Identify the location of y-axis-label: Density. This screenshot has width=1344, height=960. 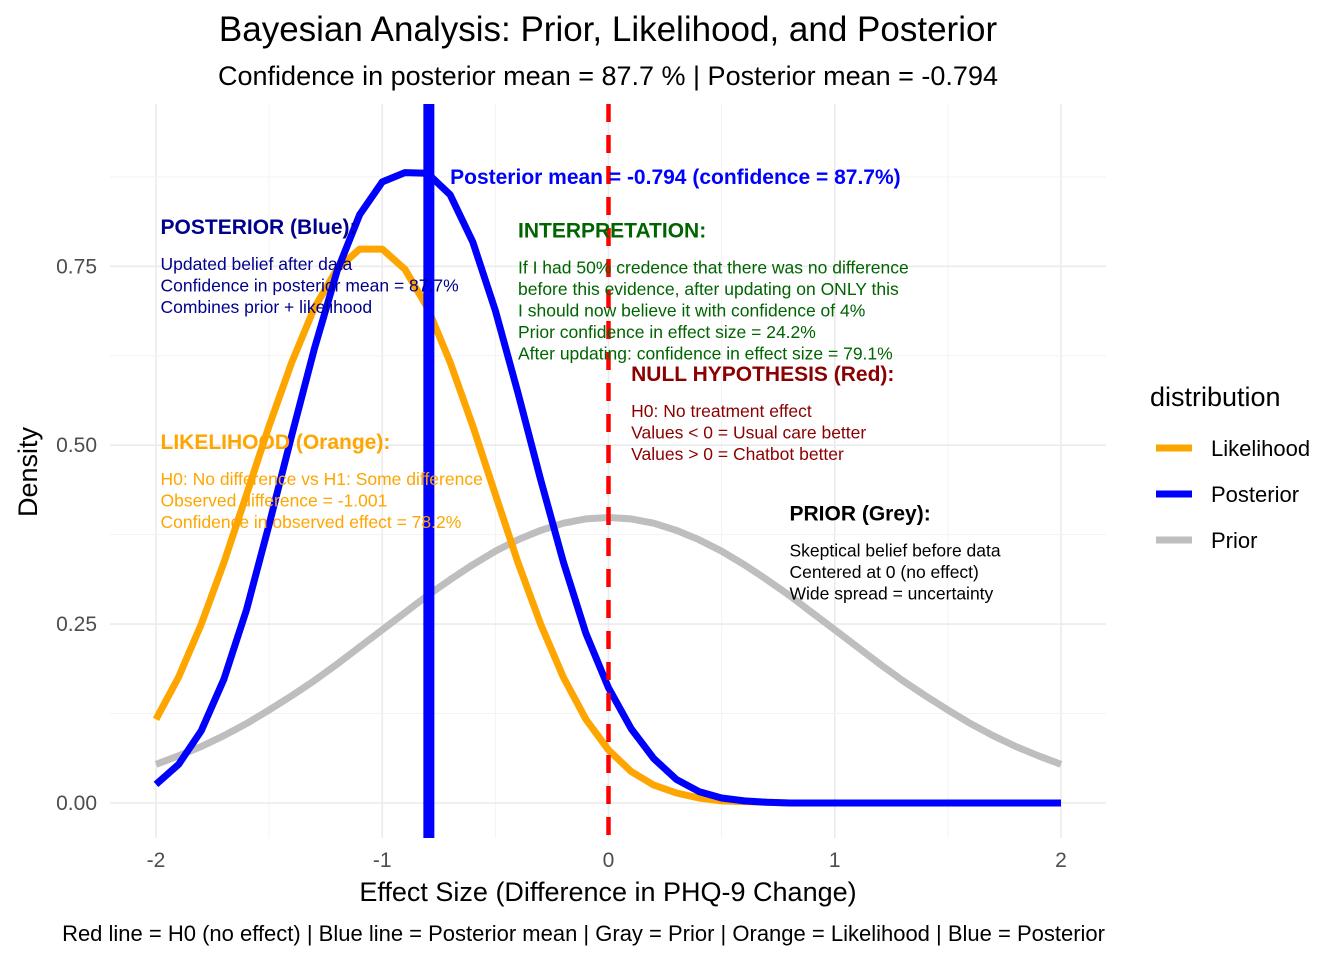
(28, 471).